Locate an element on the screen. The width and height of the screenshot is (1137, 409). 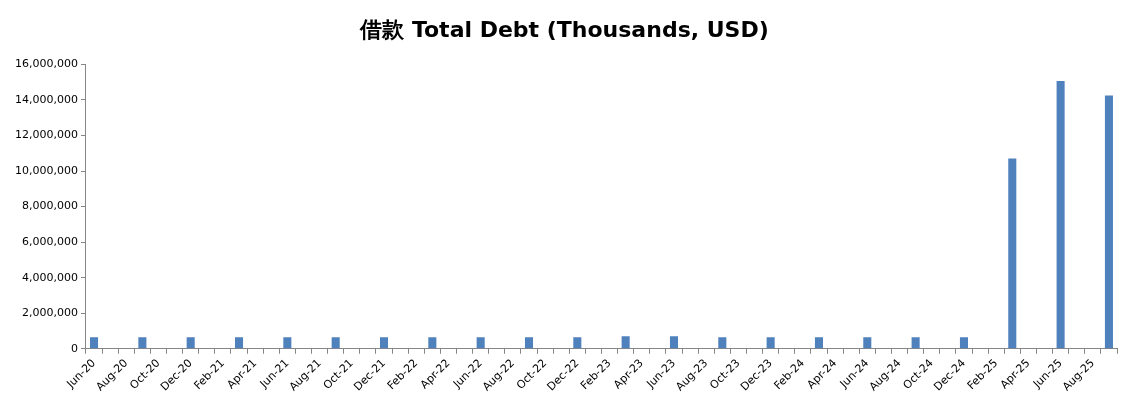
y-tick-label: 16,000,000 is located at coordinates (46, 64).